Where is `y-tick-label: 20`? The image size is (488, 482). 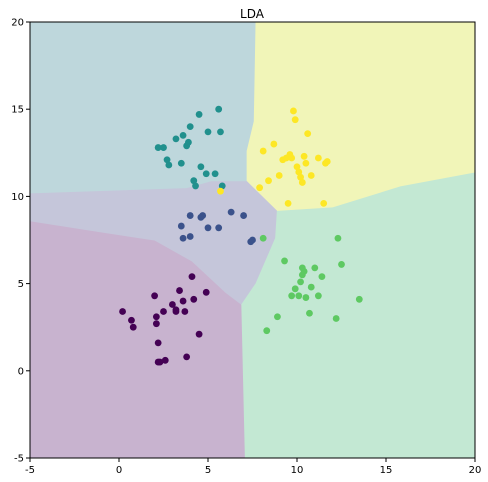
y-tick-label: 20 is located at coordinates (17, 23).